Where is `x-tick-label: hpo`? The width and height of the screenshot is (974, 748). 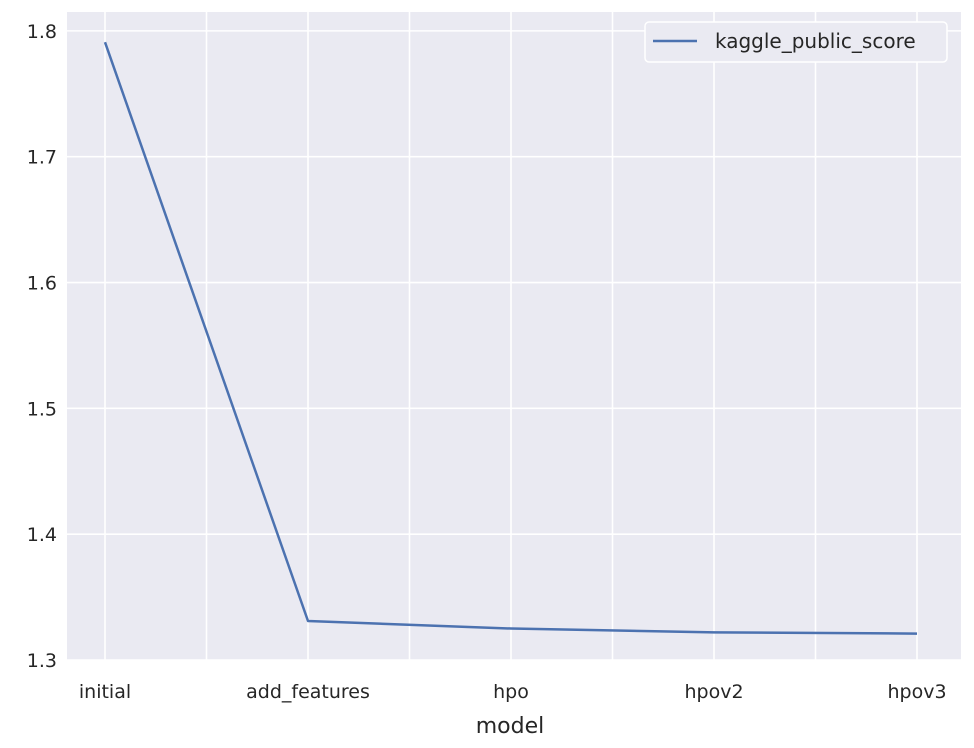 x-tick-label: hpo is located at coordinates (511, 692).